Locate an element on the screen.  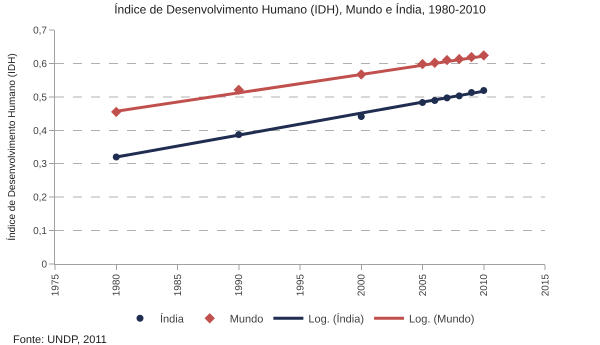
x-tick-label: 1980 is located at coordinates (117, 285).